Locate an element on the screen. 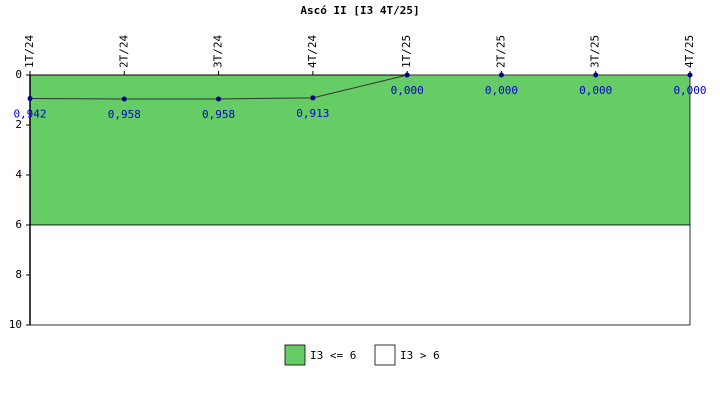 The width and height of the screenshot is (720, 400). x-tick-label: 1T/25 is located at coordinates (406, 51).